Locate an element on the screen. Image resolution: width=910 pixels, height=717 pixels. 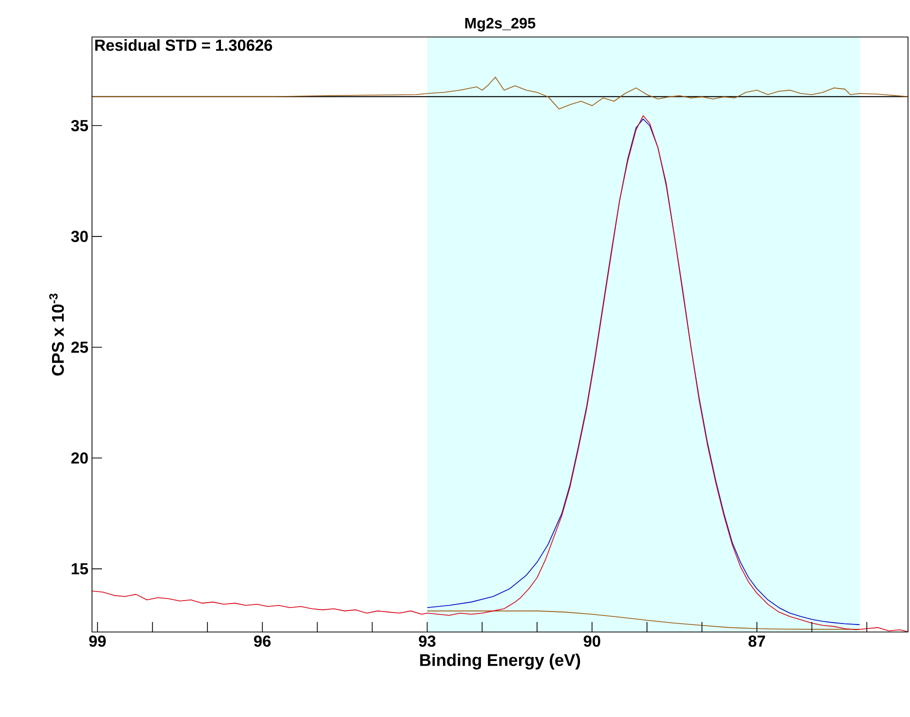
x-tick-label: 99 is located at coordinates (97, 641).